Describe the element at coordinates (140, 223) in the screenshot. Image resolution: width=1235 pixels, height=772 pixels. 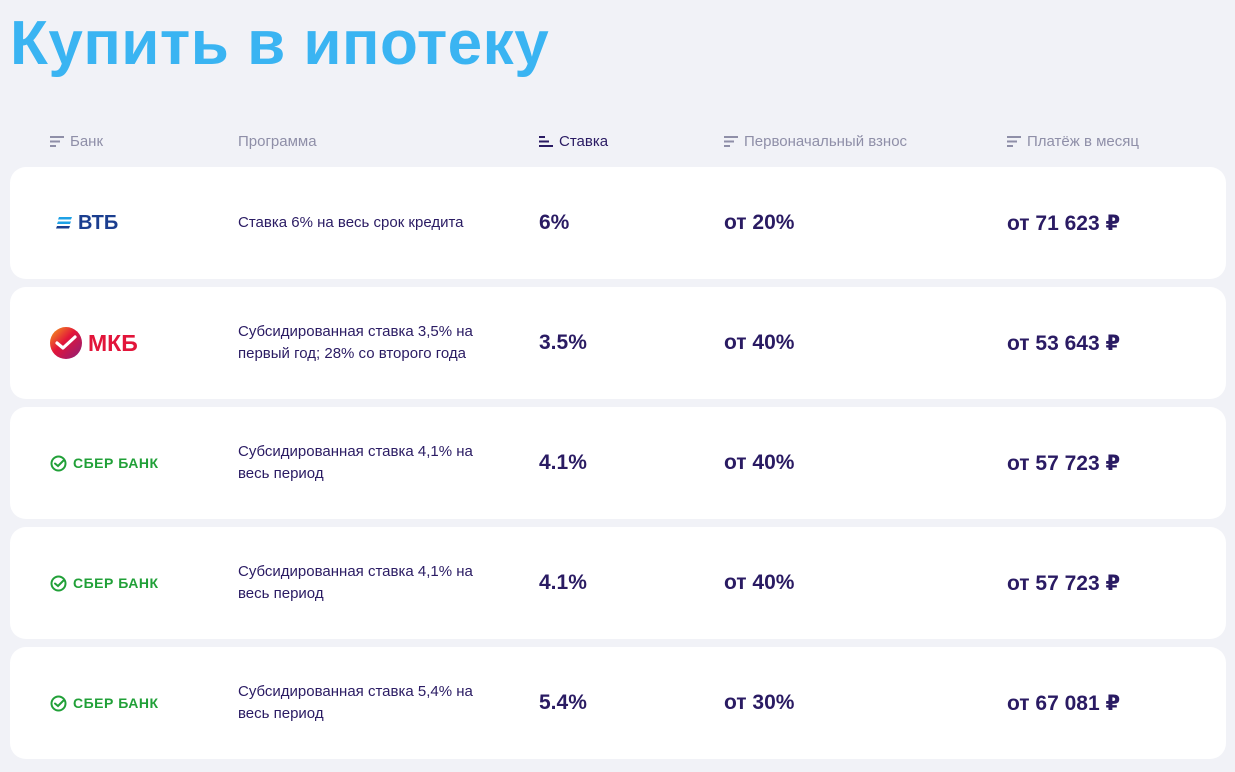
I see `bank-cell: ВТБ` at that location.